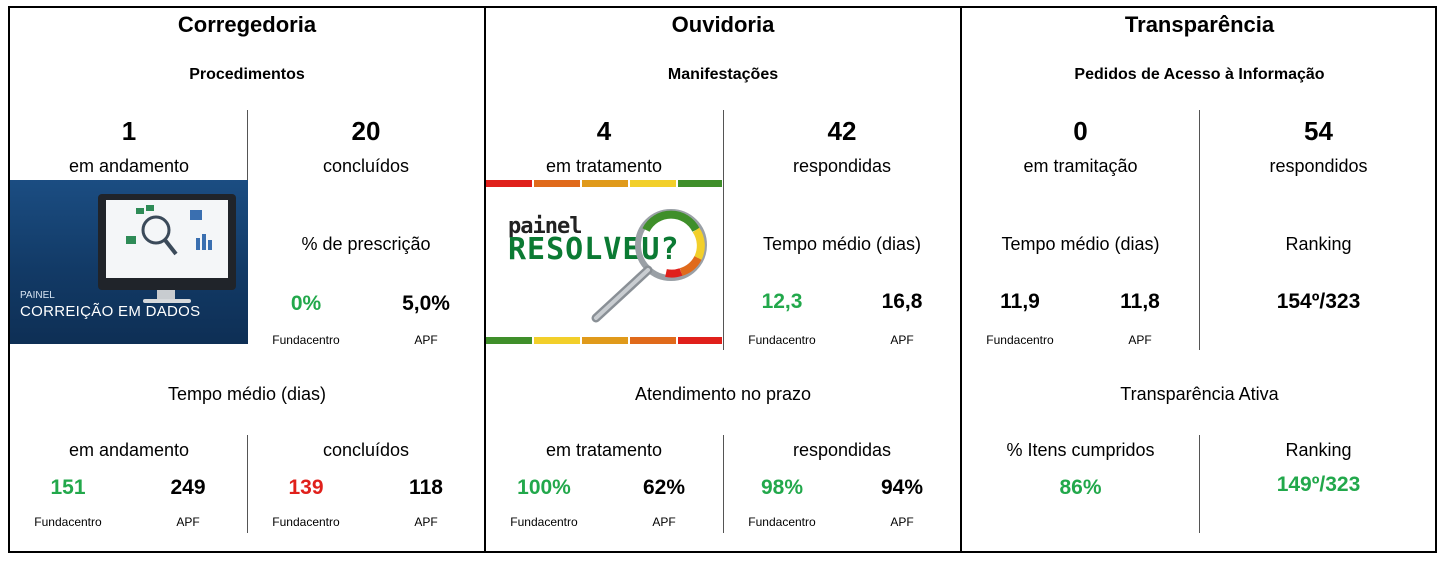 The height and width of the screenshot is (562, 1449). What do you see at coordinates (604, 131) in the screenshot?
I see `em-tratamento-count: 4` at bounding box center [604, 131].